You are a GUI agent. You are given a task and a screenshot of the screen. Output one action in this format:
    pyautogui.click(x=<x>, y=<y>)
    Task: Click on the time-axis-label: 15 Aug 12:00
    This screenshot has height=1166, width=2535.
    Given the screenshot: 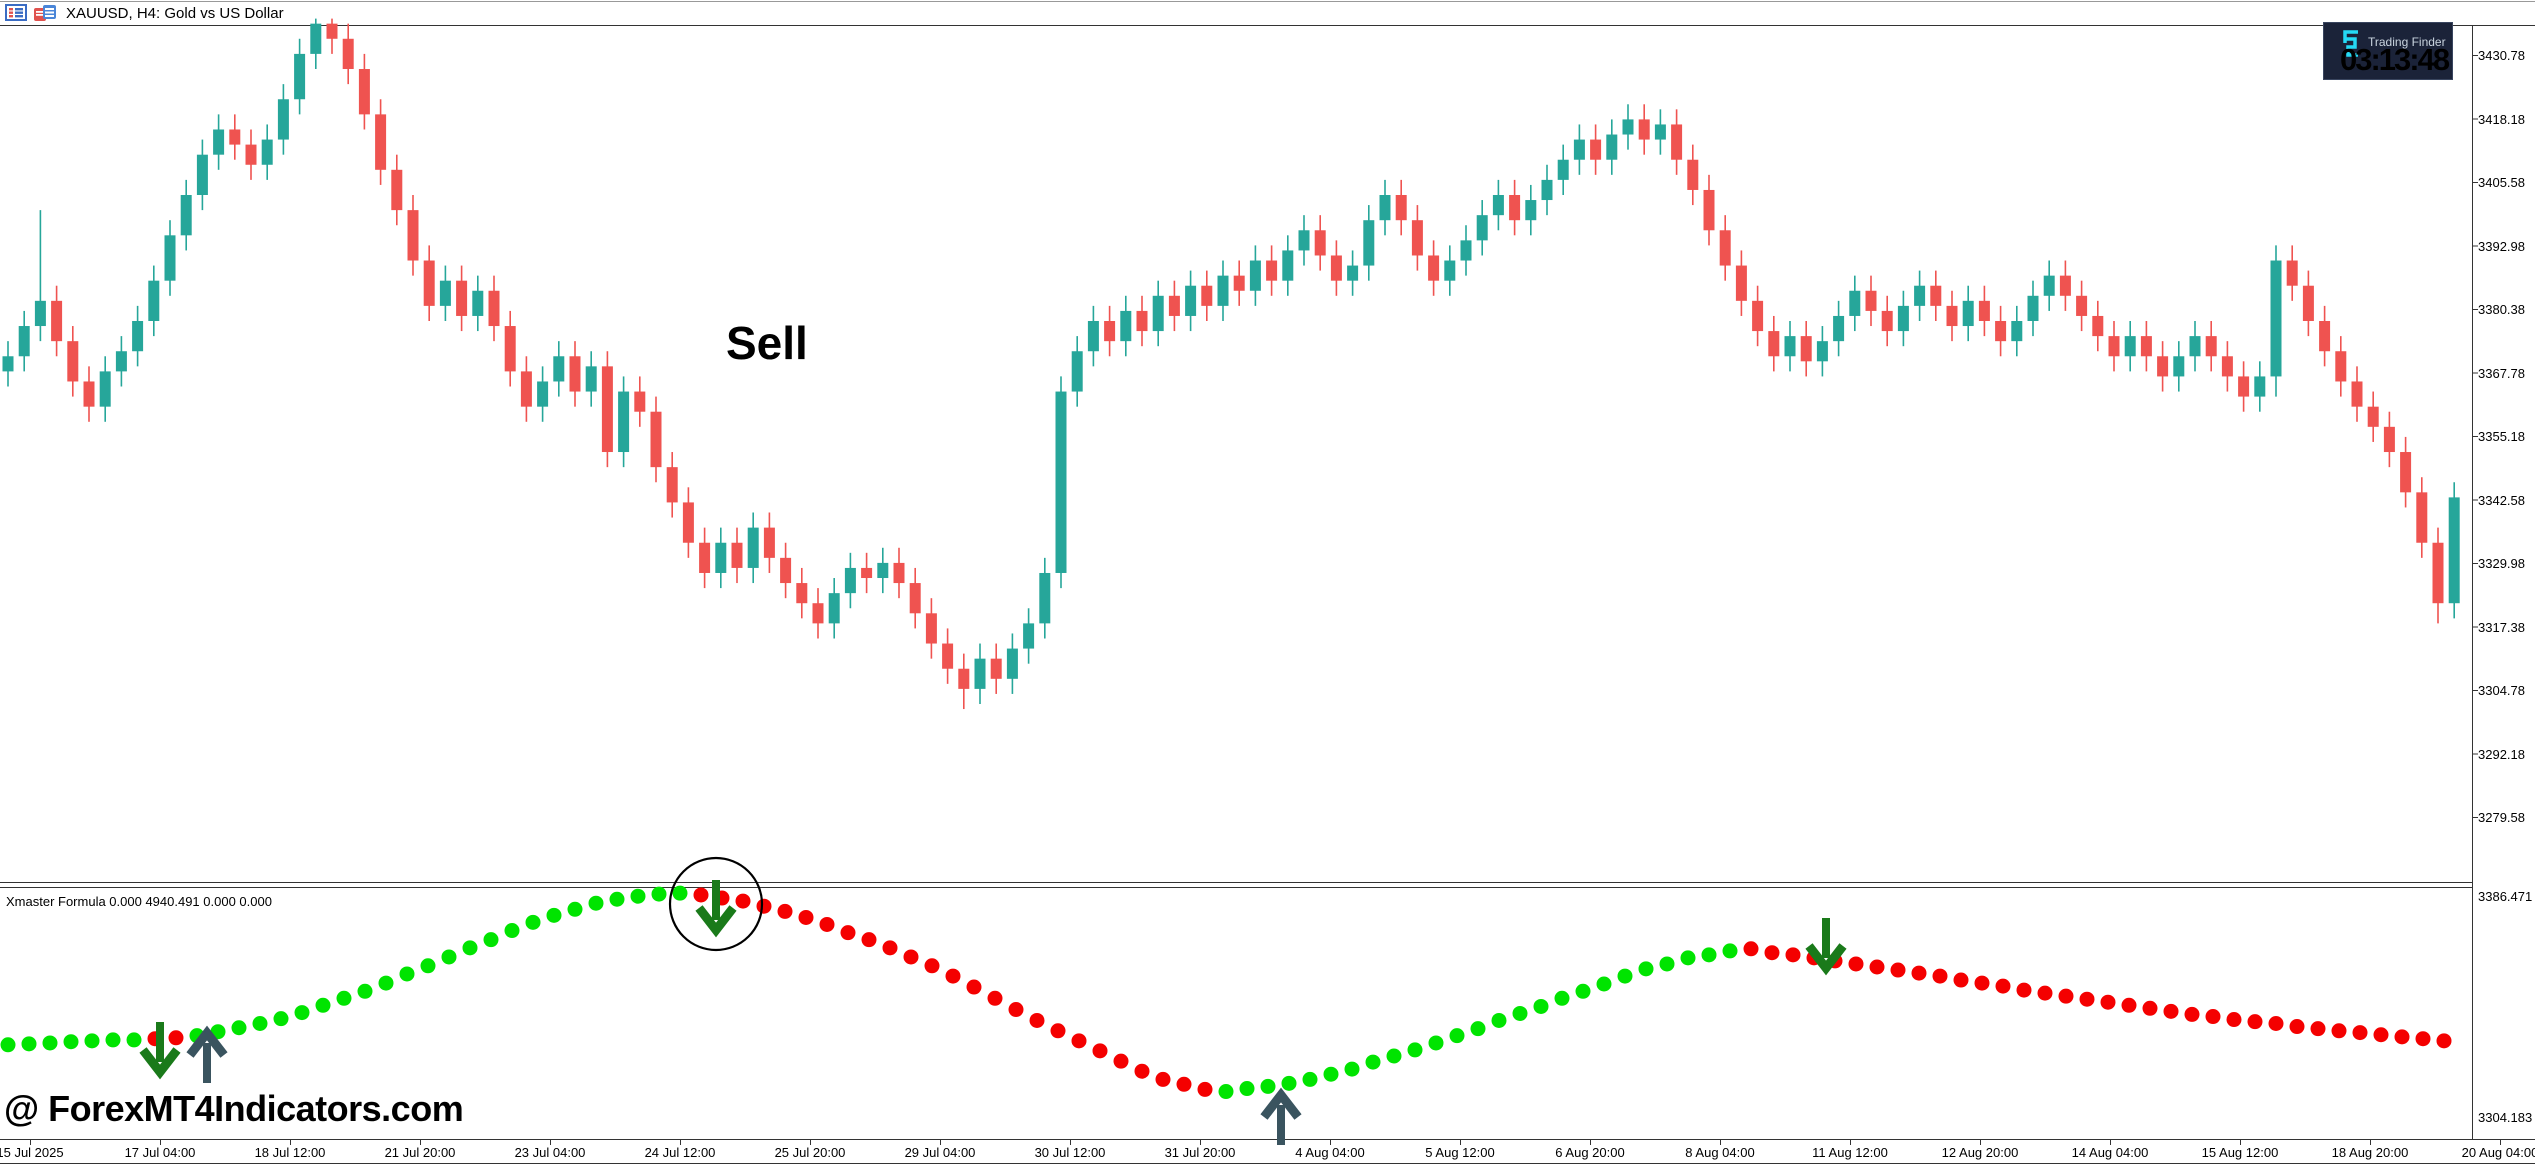 What is the action you would take?
    pyautogui.click(x=2240, y=1152)
    